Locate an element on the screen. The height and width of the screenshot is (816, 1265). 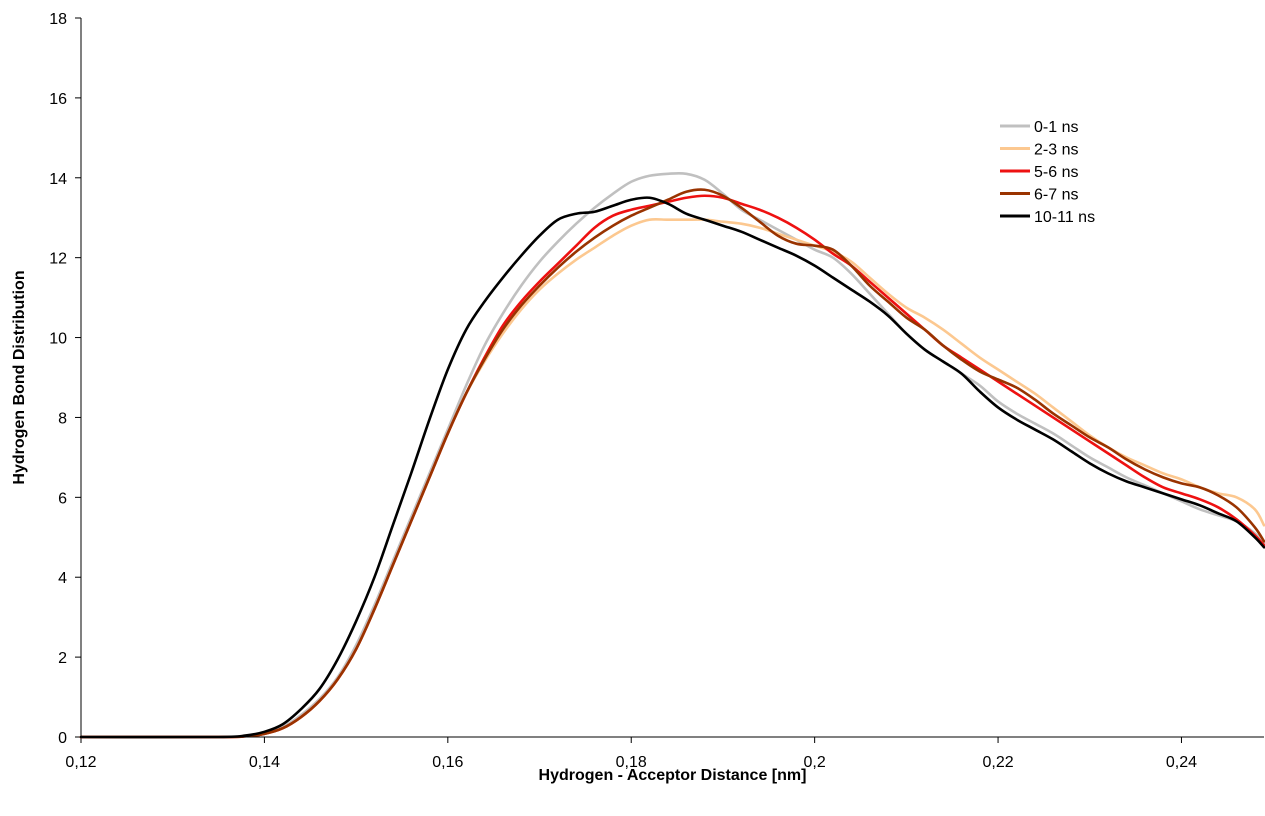
y-tick-label: 10 is located at coordinates (58, 339).